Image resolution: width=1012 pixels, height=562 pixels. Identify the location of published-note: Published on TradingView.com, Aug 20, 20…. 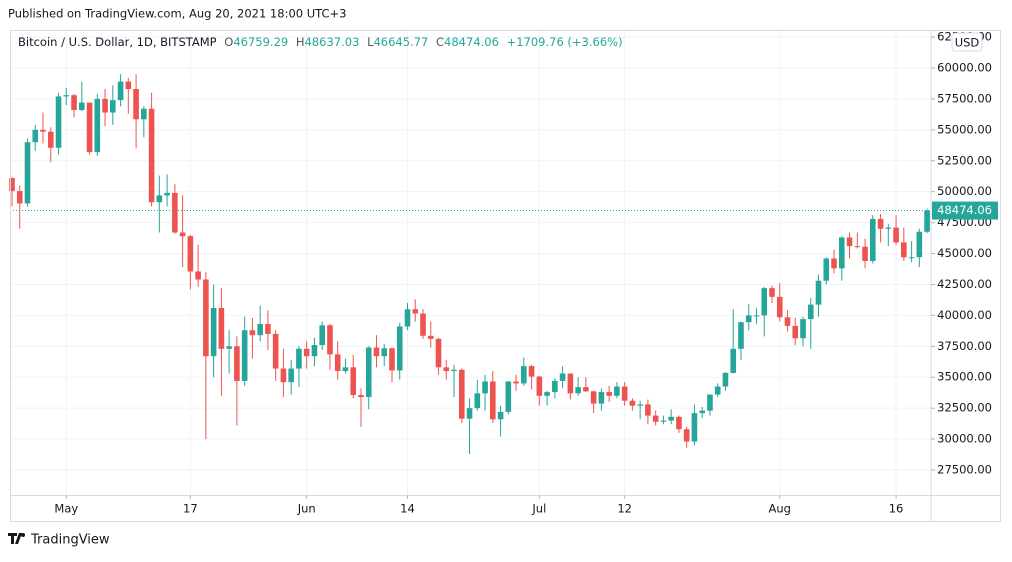
(177, 14).